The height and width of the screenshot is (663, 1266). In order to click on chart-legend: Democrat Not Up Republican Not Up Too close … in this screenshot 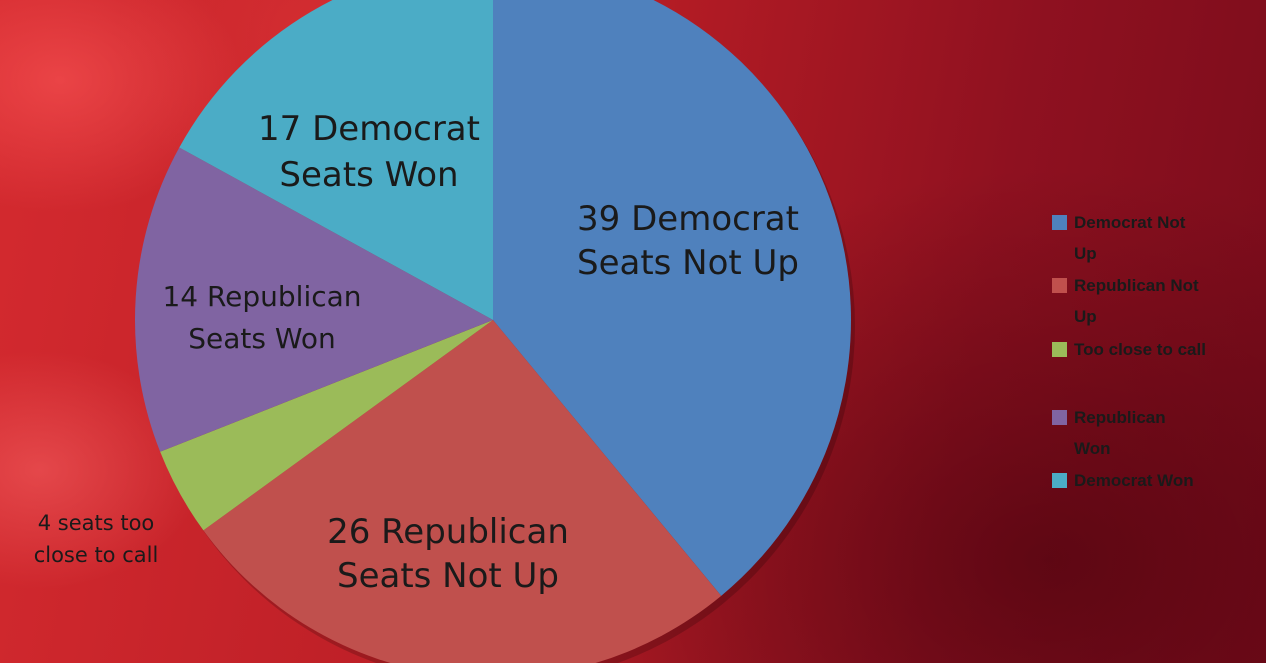, I will do `click(1129, 351)`.